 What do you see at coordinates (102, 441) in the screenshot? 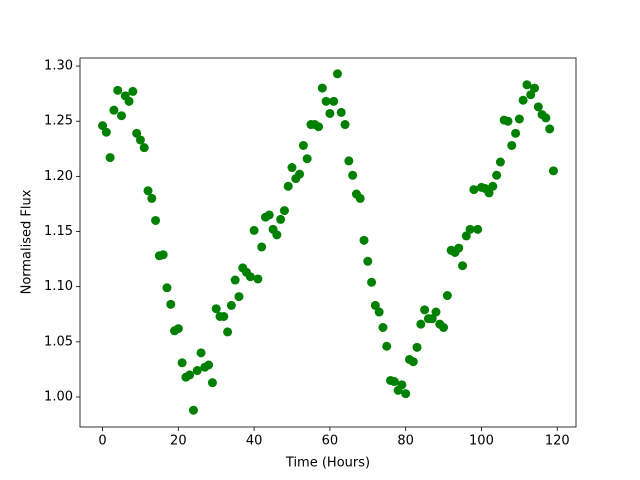
I see `x-tick-label: 0` at bounding box center [102, 441].